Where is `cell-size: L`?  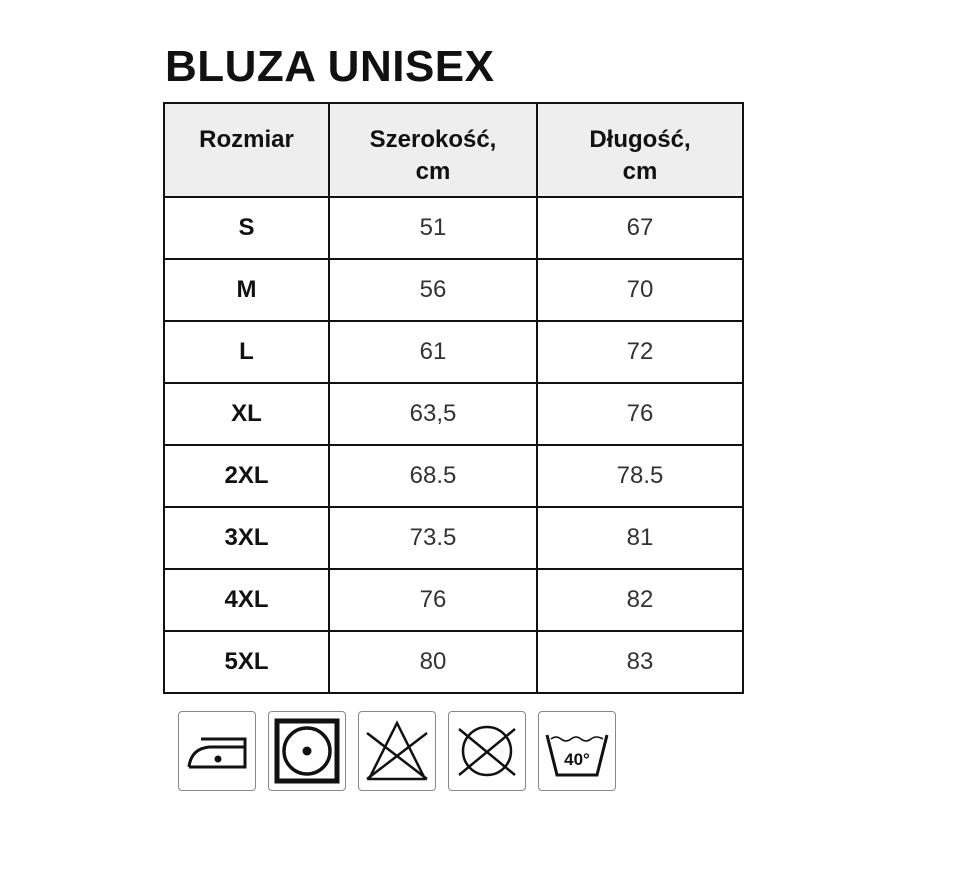
cell-size: L is located at coordinates (246, 352).